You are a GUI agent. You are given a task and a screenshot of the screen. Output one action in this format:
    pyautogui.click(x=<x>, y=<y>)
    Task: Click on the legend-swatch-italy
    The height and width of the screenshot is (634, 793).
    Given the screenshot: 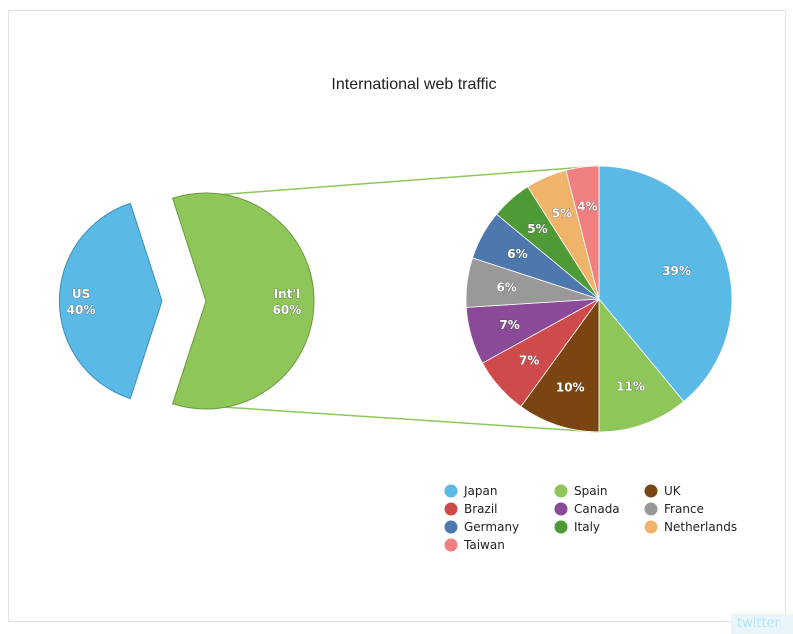 What is the action you would take?
    pyautogui.click(x=561, y=527)
    